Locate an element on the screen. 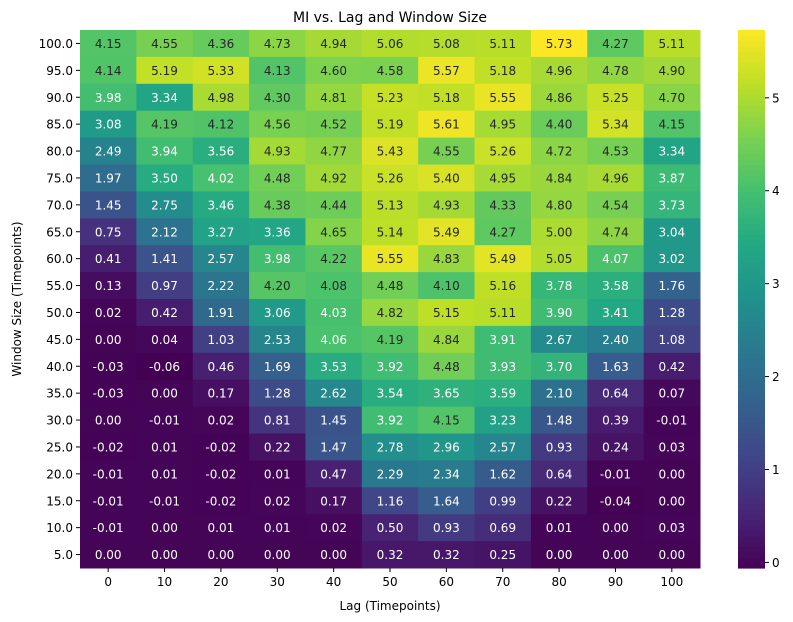 Image resolution: width=793 pixels, height=622 pixels. cell-label: -0.02 is located at coordinates (108, 447).